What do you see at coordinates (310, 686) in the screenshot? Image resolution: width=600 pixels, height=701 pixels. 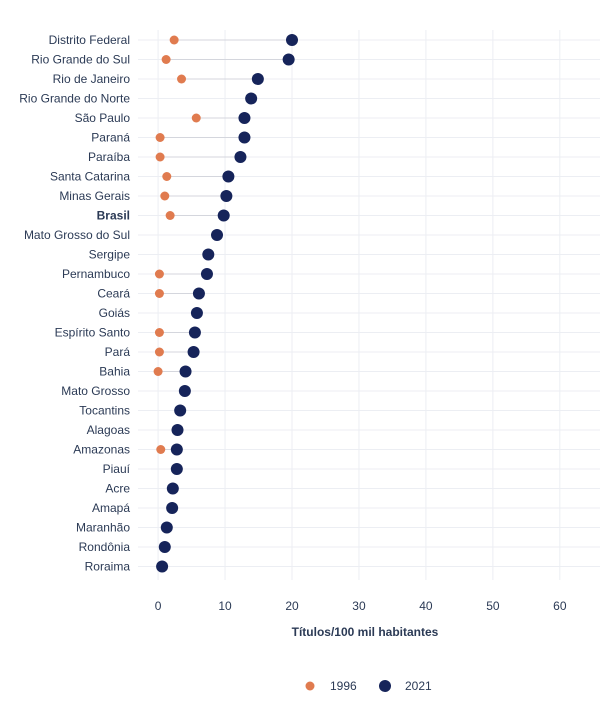 I see `legend-marker-1996` at bounding box center [310, 686].